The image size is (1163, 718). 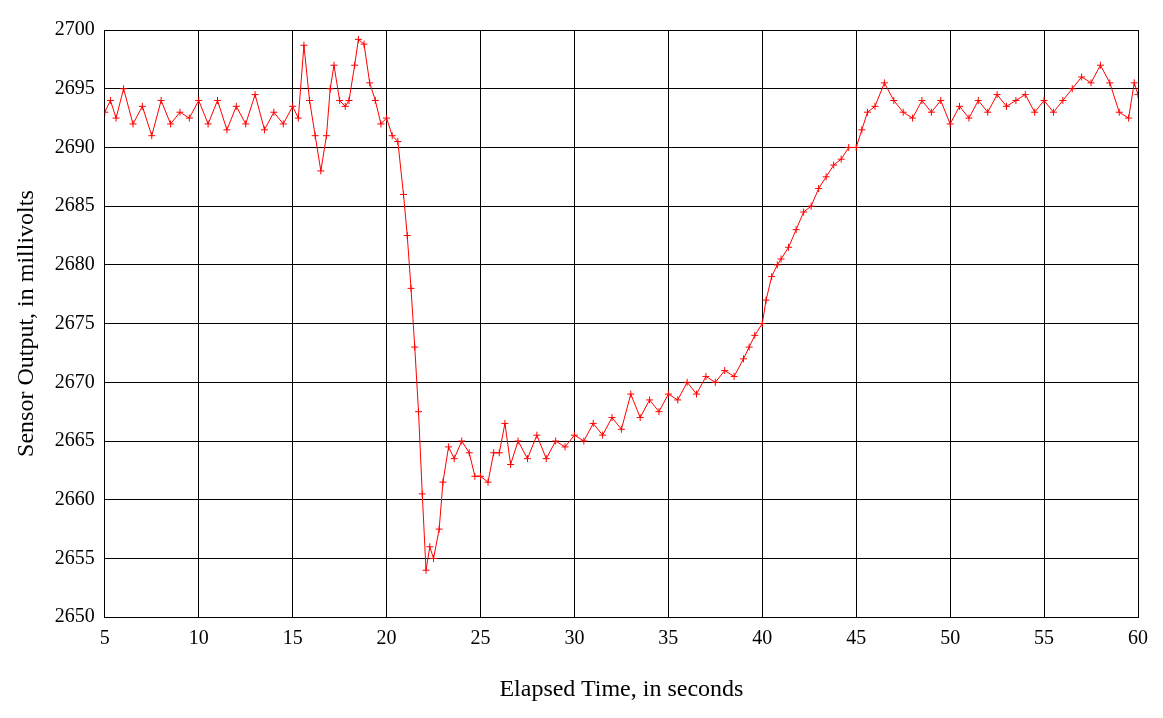 I want to click on x-tick-label: 60, so click(x=1138, y=637).